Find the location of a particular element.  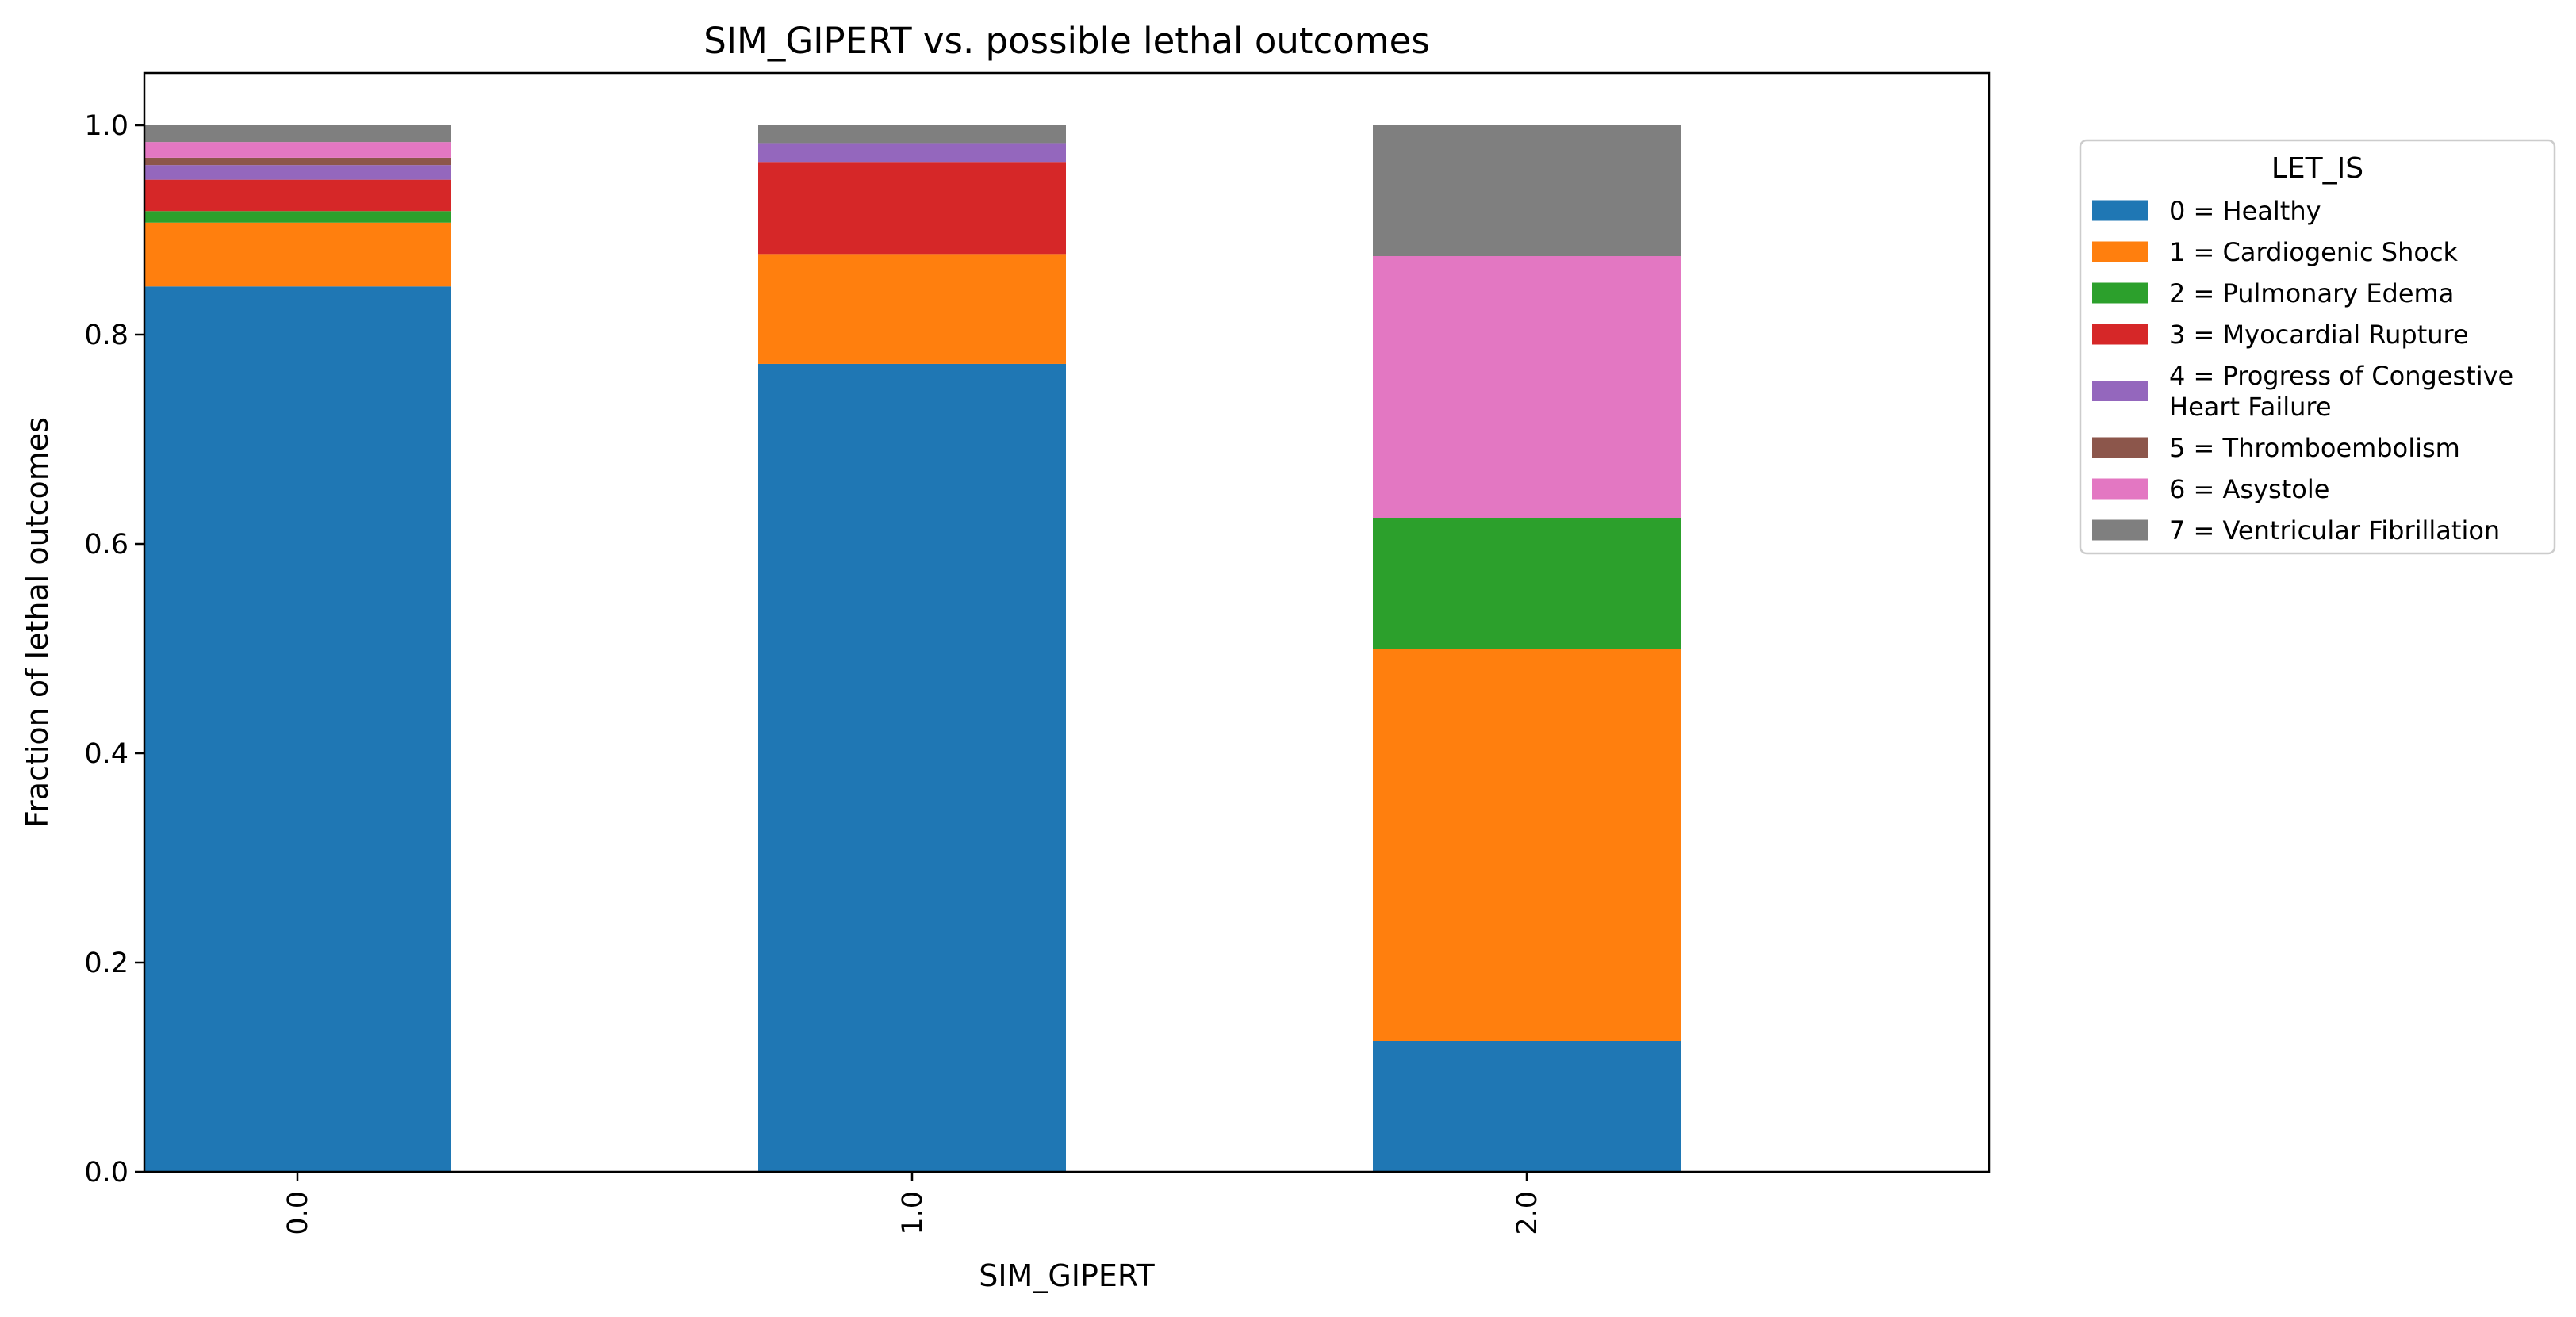

chart-title: SIM_GIPERT vs. possible lethal outcomes is located at coordinates (1067, 41).